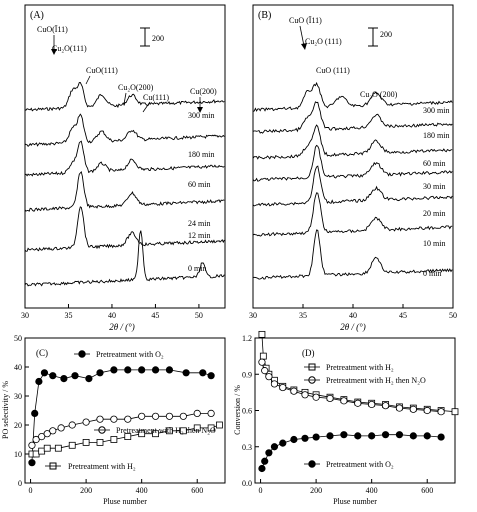  I want to click on annot-b-cu2o-111: Cu₂O (111), so click(323, 41).